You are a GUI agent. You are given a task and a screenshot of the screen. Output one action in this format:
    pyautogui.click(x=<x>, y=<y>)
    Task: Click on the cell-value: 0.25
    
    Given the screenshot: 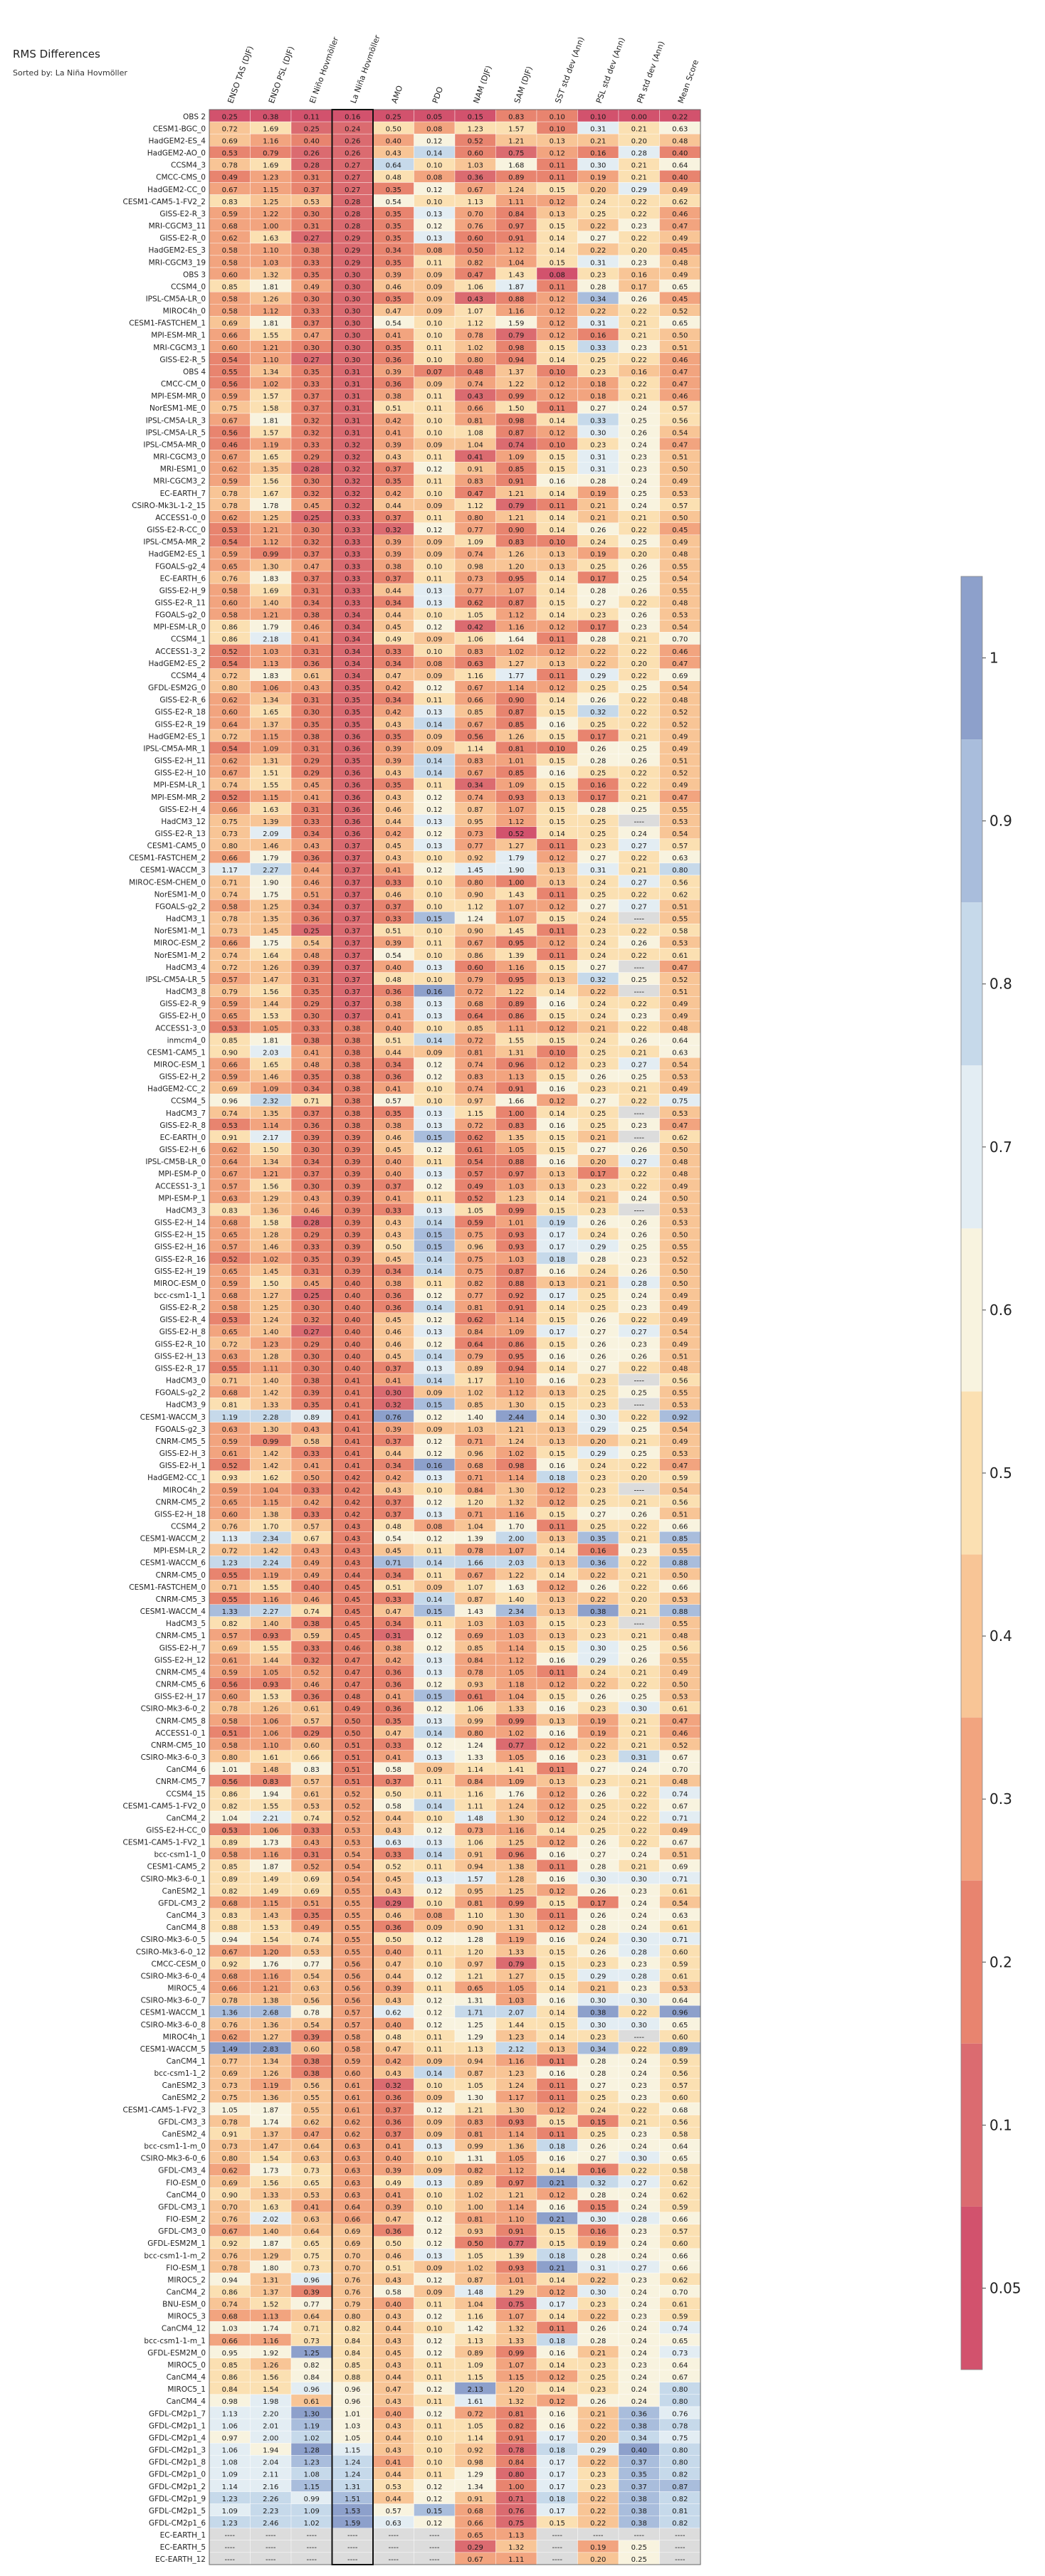 What is the action you would take?
    pyautogui.click(x=639, y=579)
    